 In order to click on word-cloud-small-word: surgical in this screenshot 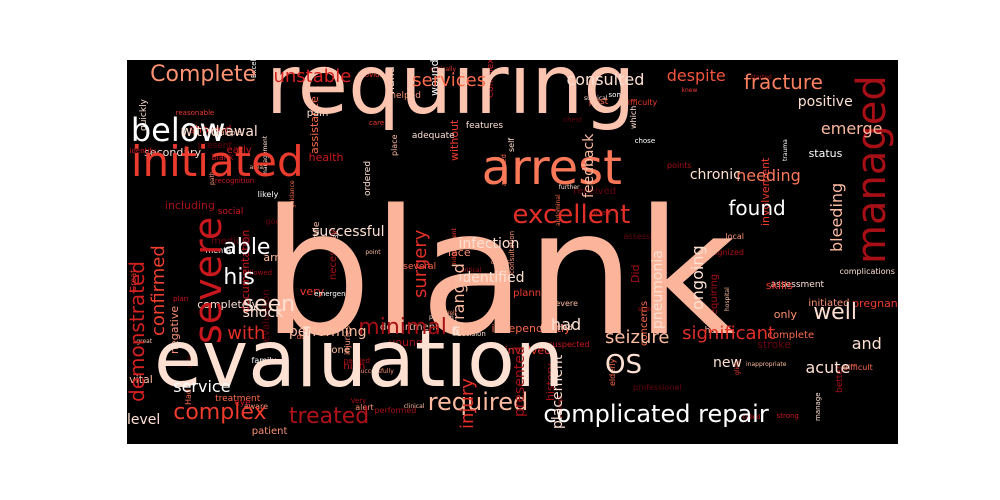, I will do `click(596, 98)`.